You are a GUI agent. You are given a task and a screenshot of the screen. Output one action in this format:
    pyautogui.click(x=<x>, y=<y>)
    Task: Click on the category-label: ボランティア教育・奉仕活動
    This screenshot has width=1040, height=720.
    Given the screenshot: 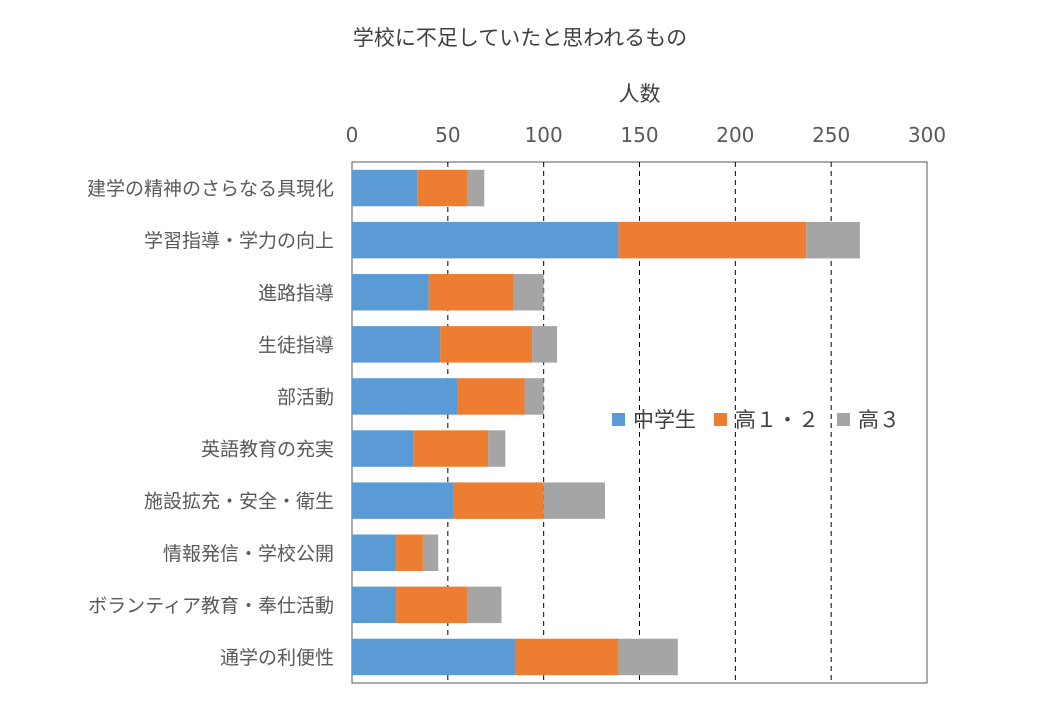 What is the action you would take?
    pyautogui.click(x=211, y=606)
    